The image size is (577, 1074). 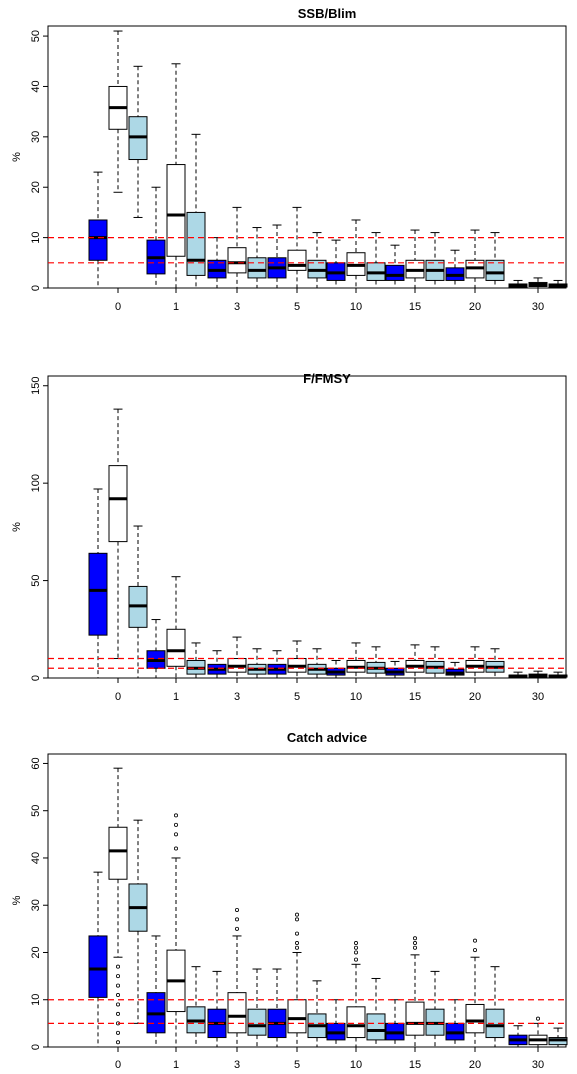 What do you see at coordinates (327, 737) in the screenshot?
I see `chart-title: Catch advice` at bounding box center [327, 737].